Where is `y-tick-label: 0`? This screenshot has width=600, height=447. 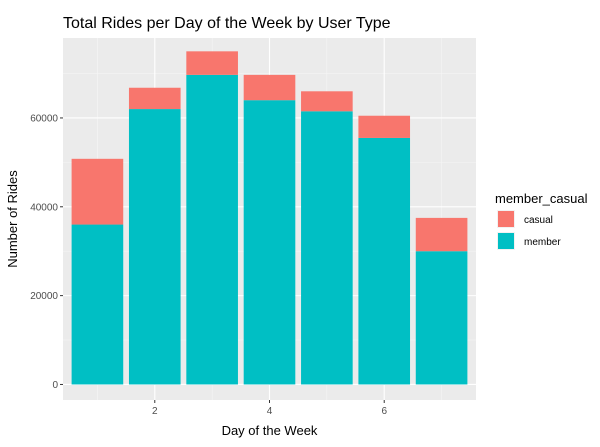 y-tick-label: 0 is located at coordinates (55, 385).